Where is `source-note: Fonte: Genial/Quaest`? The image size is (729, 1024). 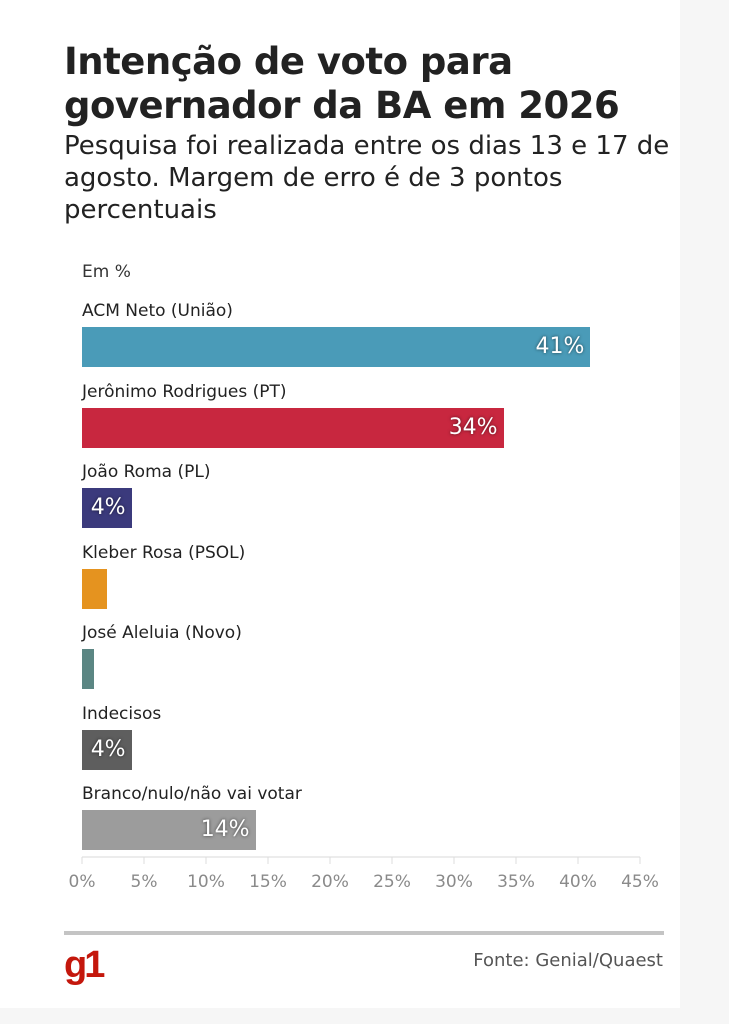
source-note: Fonte: Genial/Quaest is located at coordinates (568, 960).